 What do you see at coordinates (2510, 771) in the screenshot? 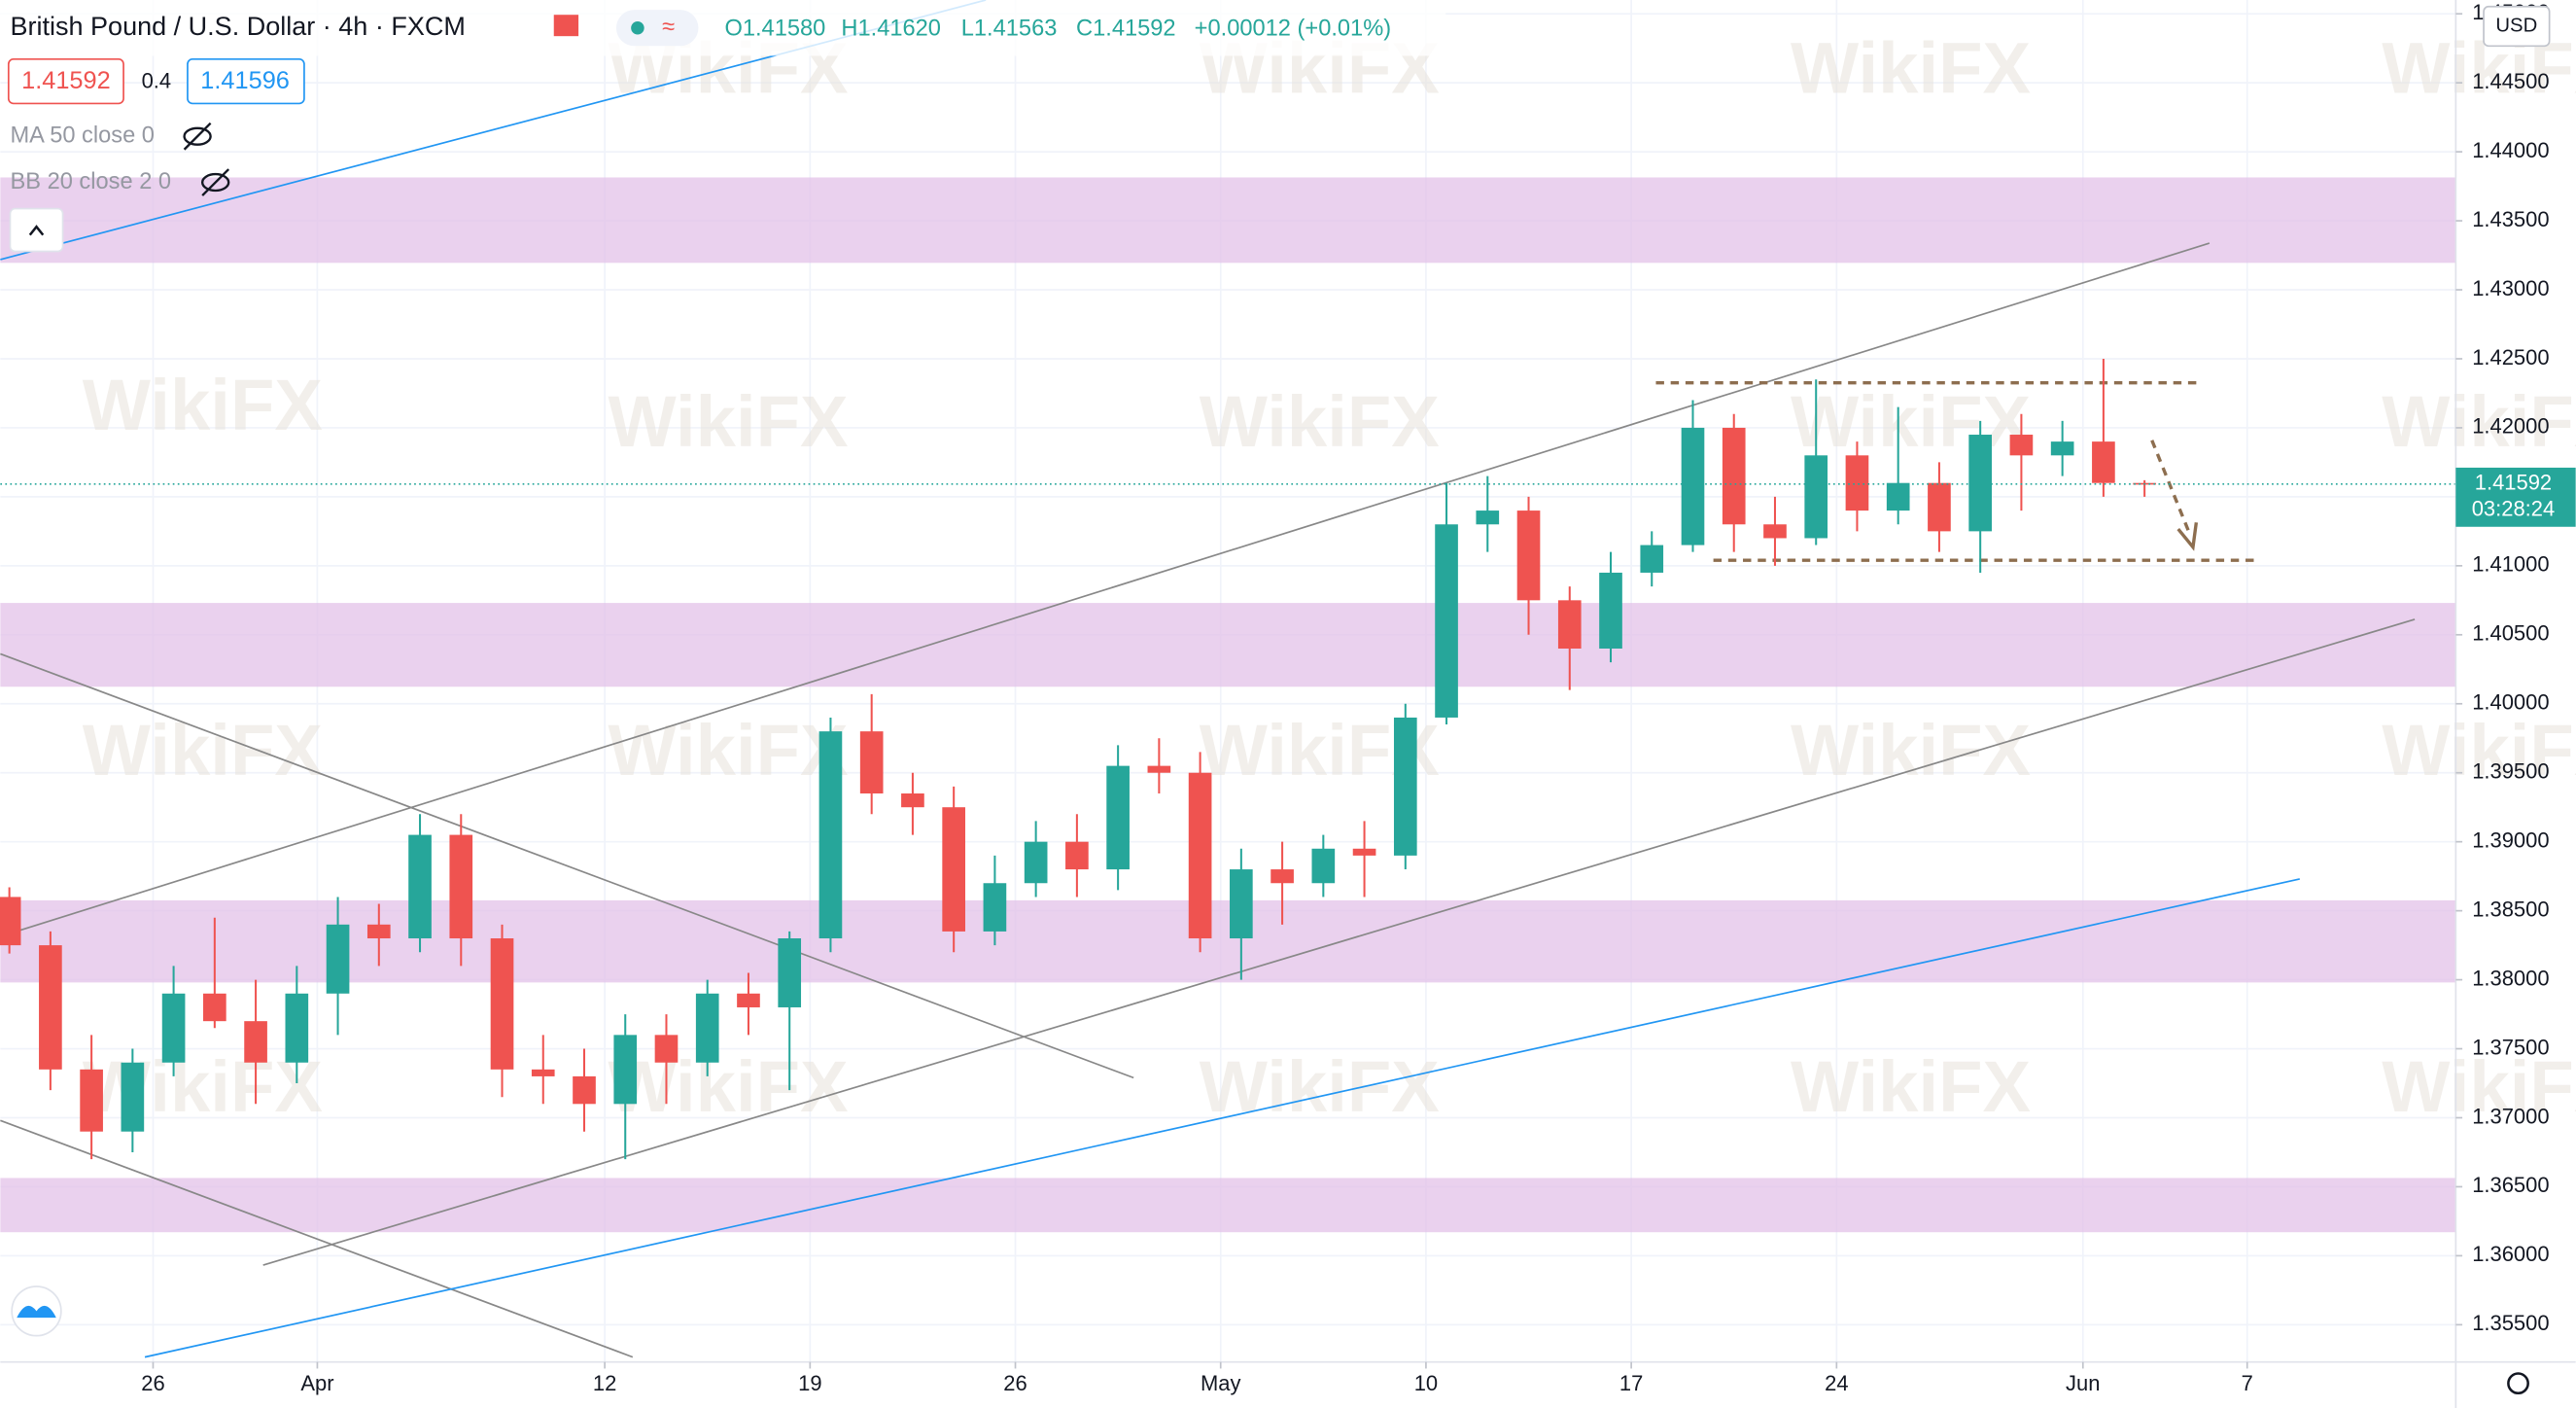
I see `y-tick-label: 1.39500` at bounding box center [2510, 771].